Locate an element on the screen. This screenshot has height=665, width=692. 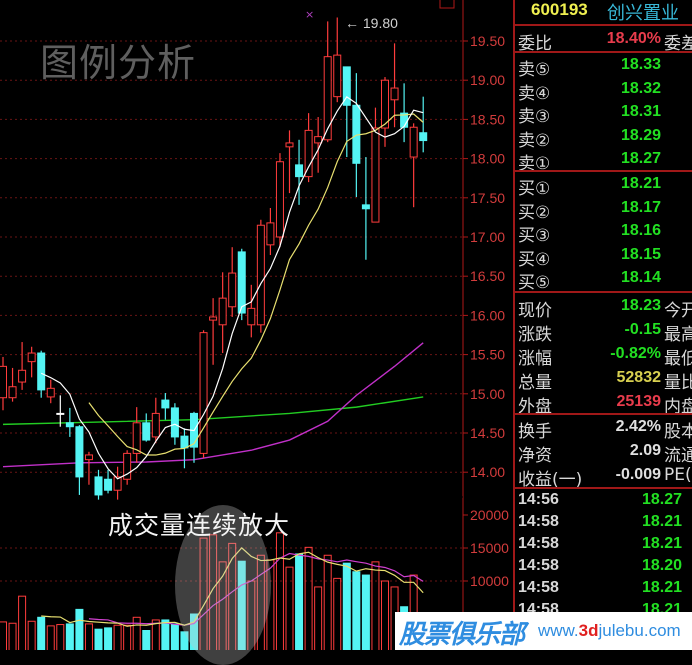
quote-row: 现价 18.23今开 is located at coordinates (603, 307).